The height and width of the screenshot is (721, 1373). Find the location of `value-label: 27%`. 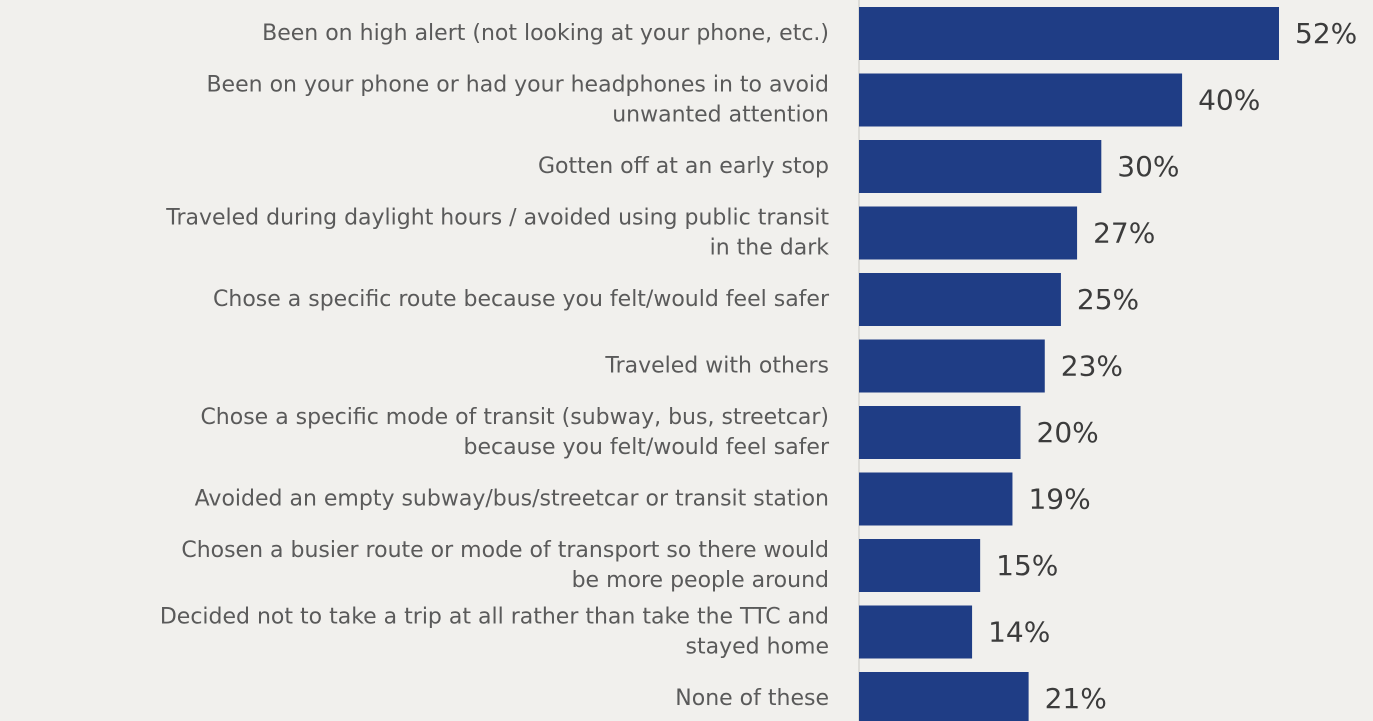

value-label: 27% is located at coordinates (1124, 233).